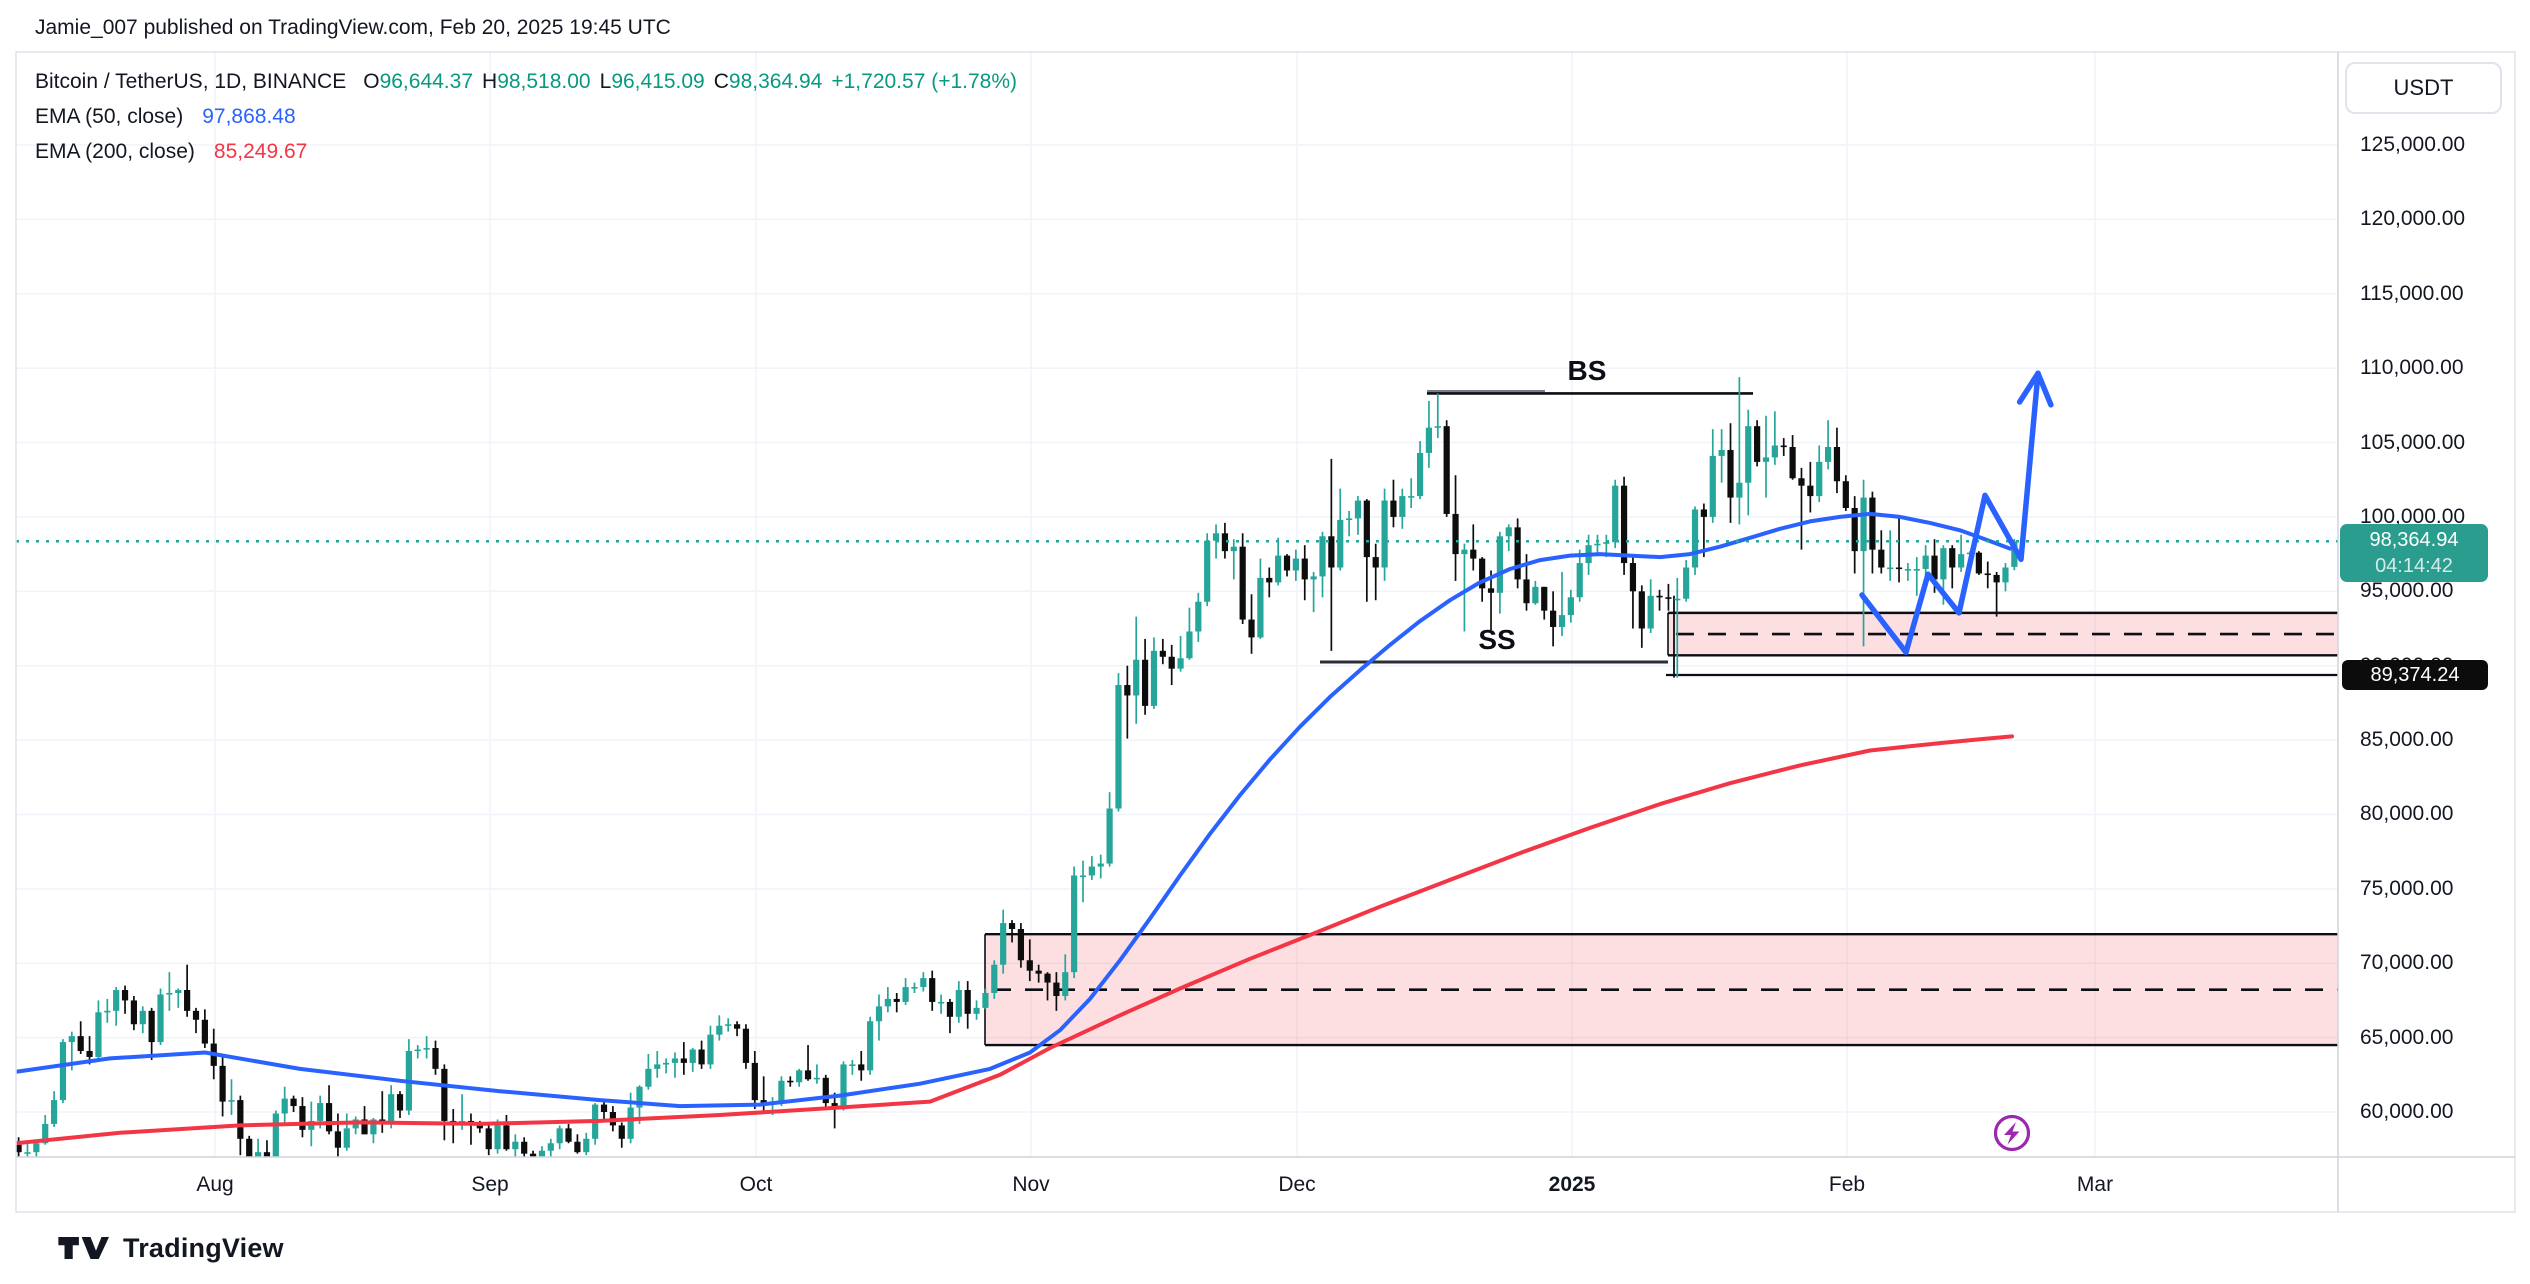 Image resolution: width=2530 pixels, height=1284 pixels. What do you see at coordinates (2012, 1133) in the screenshot?
I see `flash-icon` at bounding box center [2012, 1133].